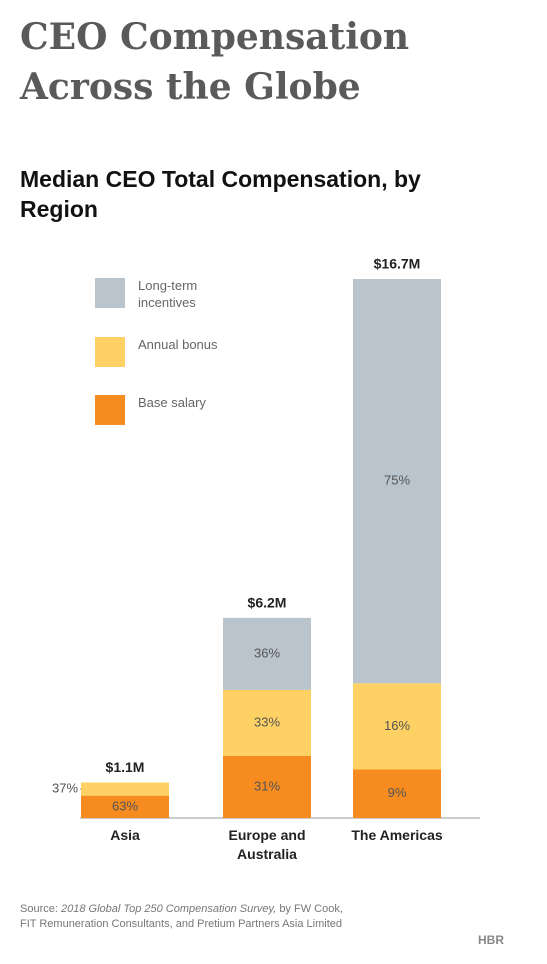 This screenshot has width=547, height=964. What do you see at coordinates (397, 264) in the screenshot?
I see `total-label: $16.7M` at bounding box center [397, 264].